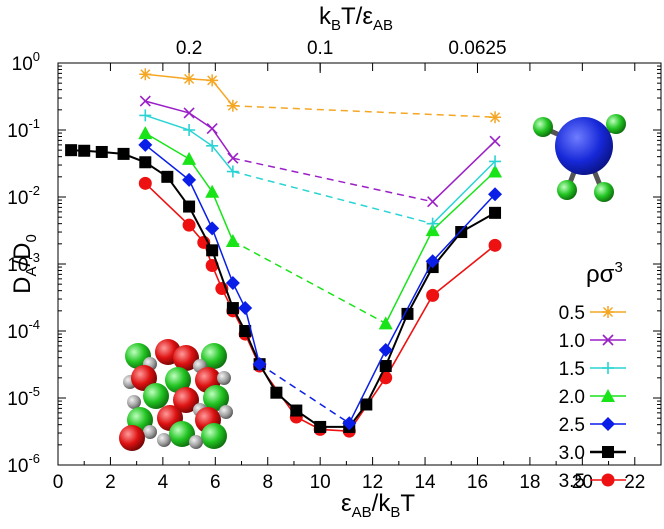 The height and width of the screenshot is (529, 664). I want to click on y-tick-label: 10⁻², so click(23, 196).